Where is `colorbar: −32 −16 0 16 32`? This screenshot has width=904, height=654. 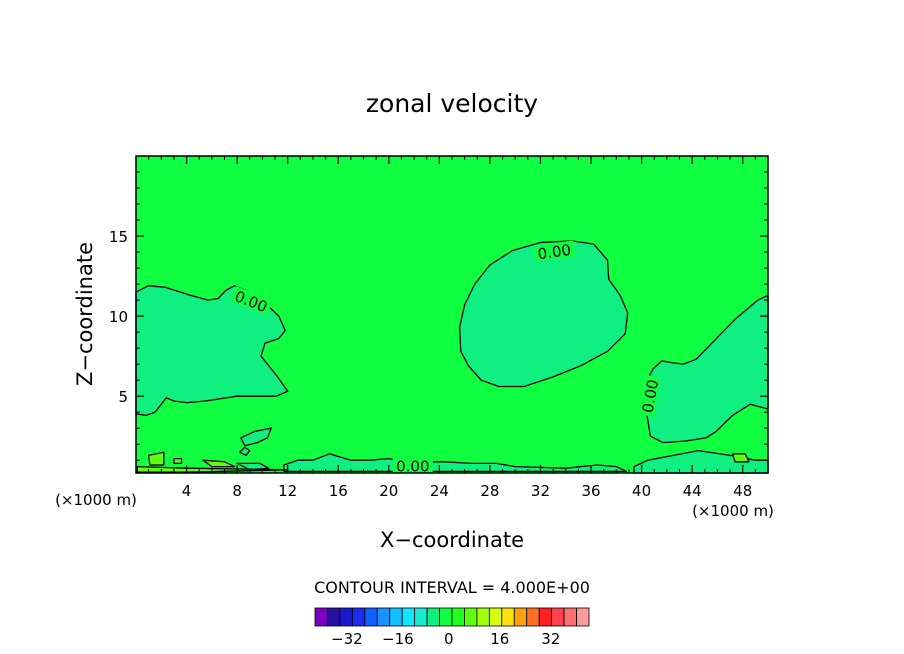
colorbar: −32 −16 0 16 32 is located at coordinates (452, 627).